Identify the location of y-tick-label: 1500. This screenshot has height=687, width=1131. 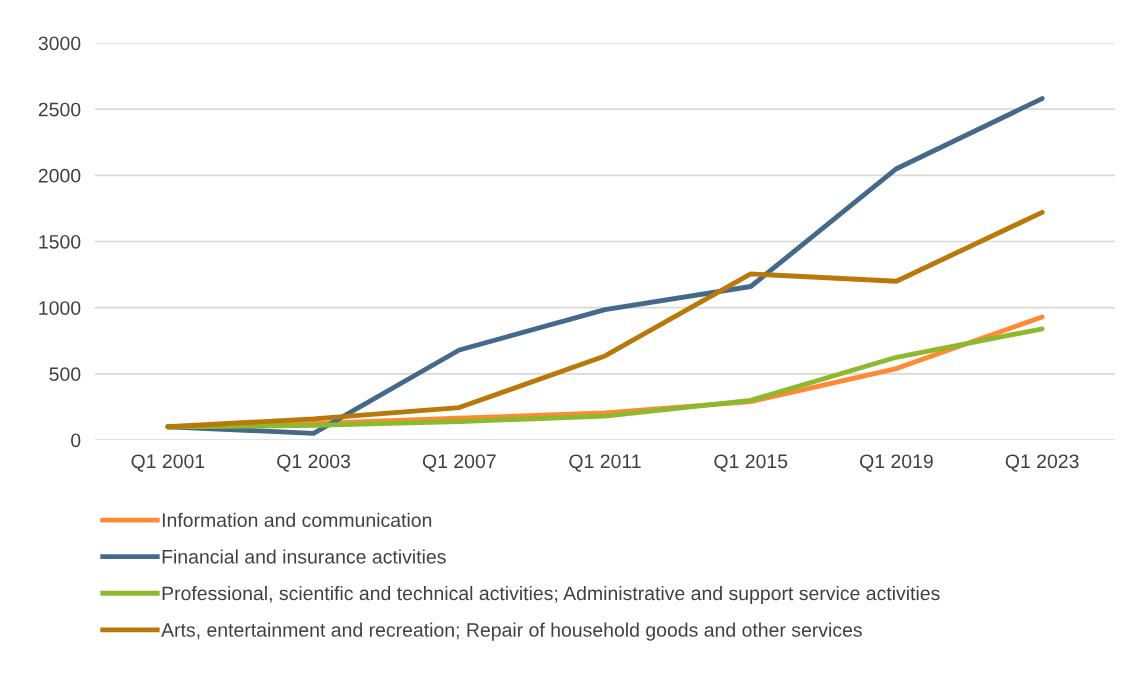
(60, 241).